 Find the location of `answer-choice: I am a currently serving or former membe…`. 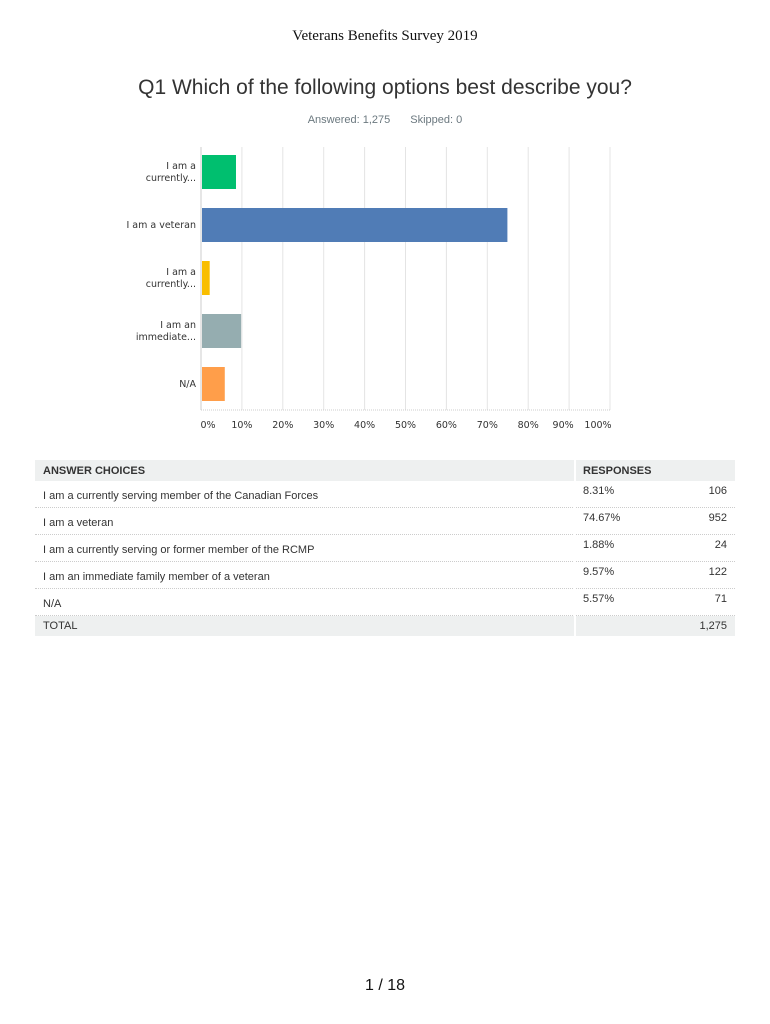

answer-choice: I am a currently serving or former membe… is located at coordinates (179, 550).